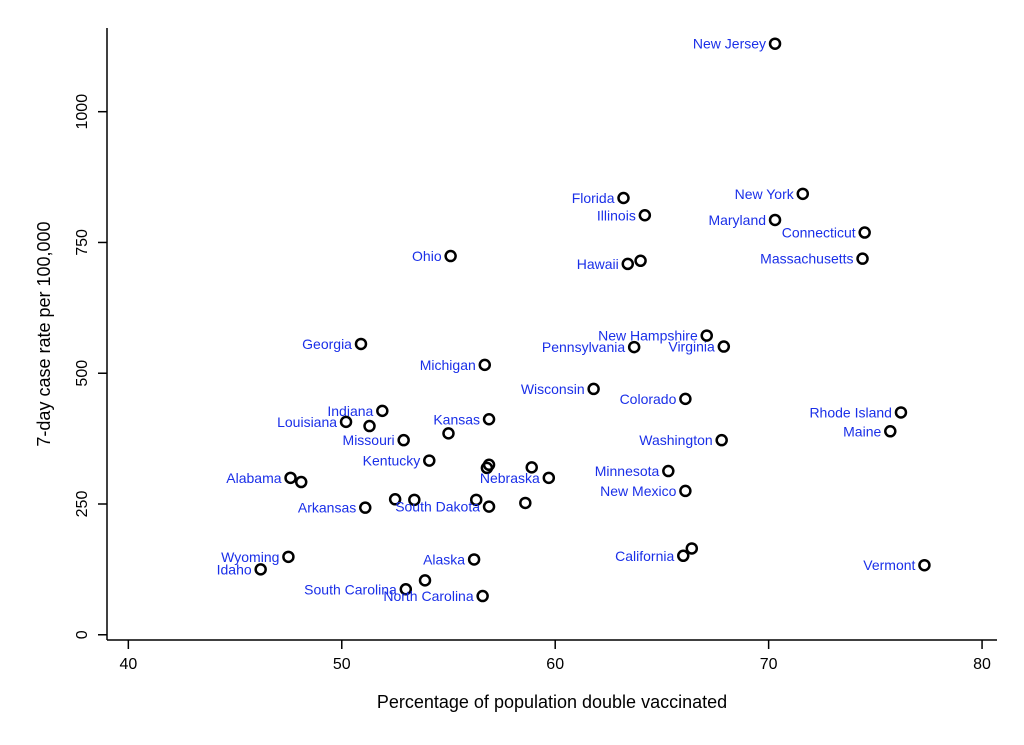  I want to click on x-tick-label: 70, so click(769, 664).